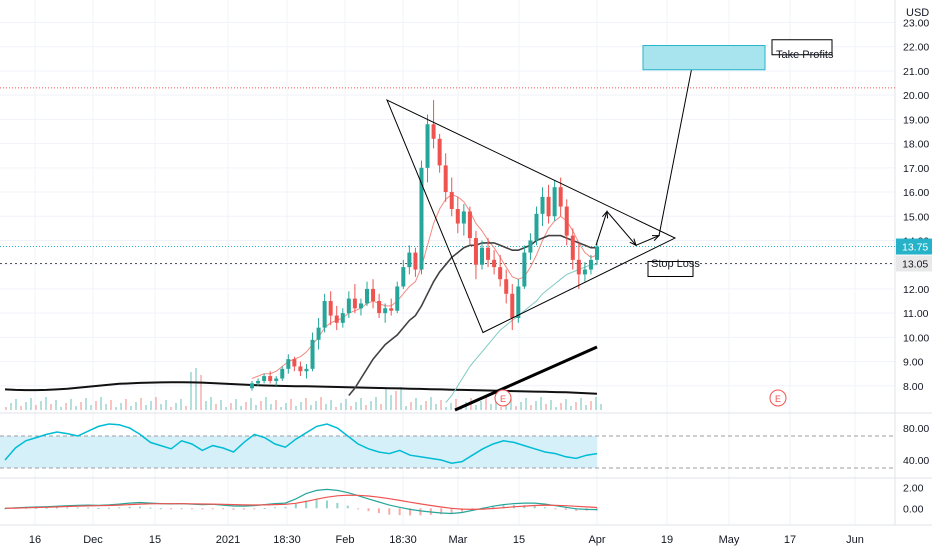  What do you see at coordinates (916, 120) in the screenshot?
I see `price-tick-label: 19.00` at bounding box center [916, 120].